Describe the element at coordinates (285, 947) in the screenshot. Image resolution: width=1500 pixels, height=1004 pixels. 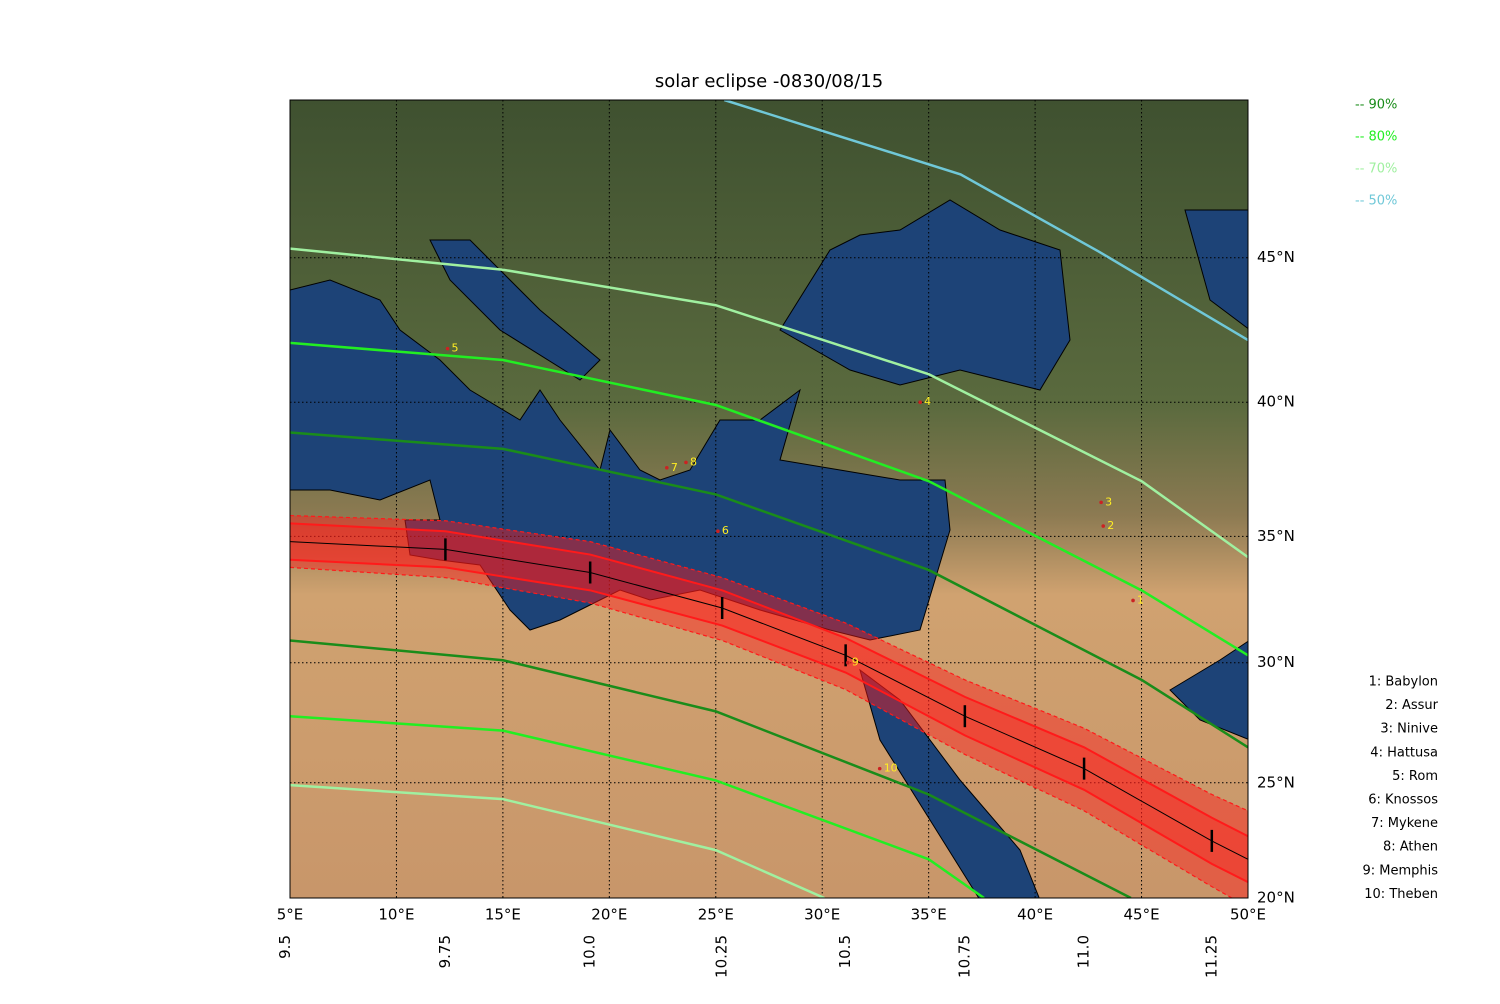
I see `time-tick-label: 9.5` at that location.